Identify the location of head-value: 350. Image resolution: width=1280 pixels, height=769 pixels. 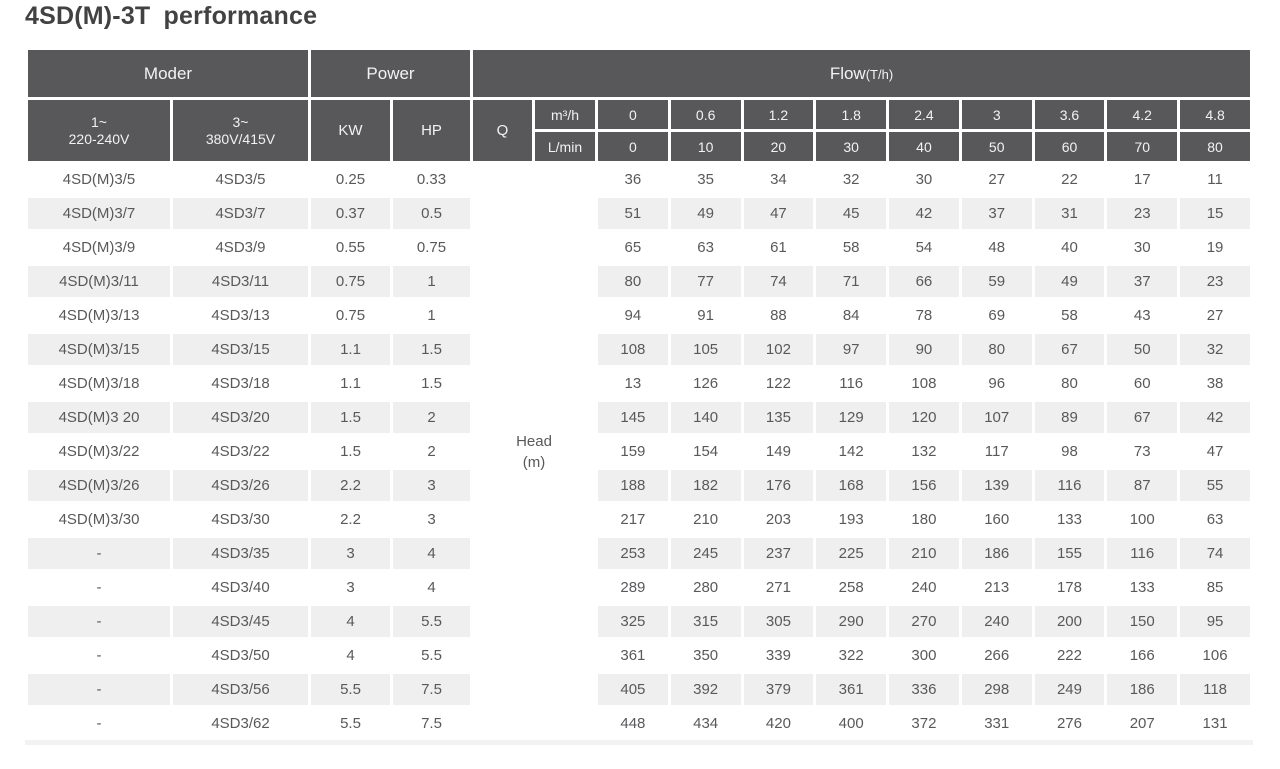
(705, 655).